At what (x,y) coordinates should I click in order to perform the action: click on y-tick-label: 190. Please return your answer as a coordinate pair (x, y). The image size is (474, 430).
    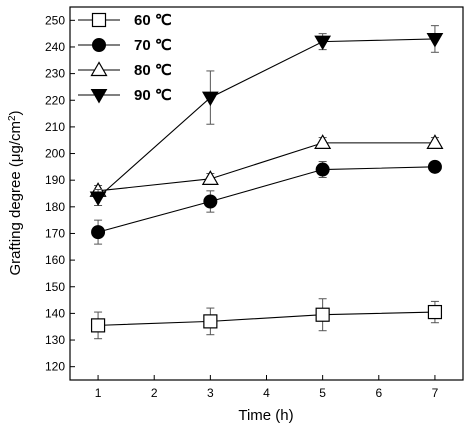
    Looking at the image, I should click on (55, 180).